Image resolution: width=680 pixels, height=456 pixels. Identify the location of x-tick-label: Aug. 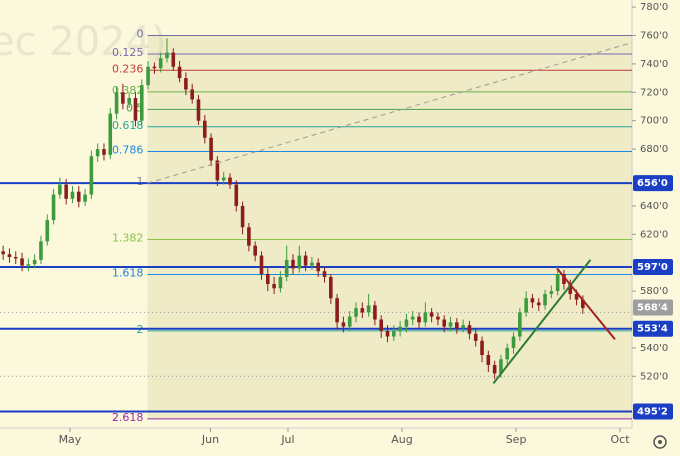
(401, 439).